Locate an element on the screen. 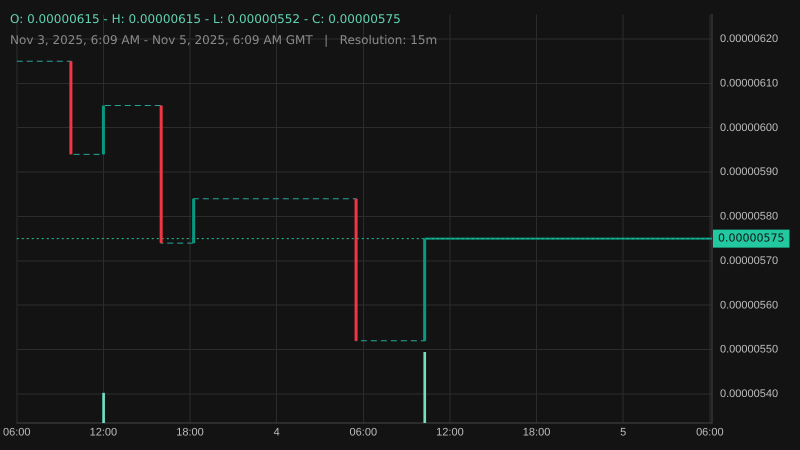  y-tick-label: 0.00000610 is located at coordinates (749, 83).